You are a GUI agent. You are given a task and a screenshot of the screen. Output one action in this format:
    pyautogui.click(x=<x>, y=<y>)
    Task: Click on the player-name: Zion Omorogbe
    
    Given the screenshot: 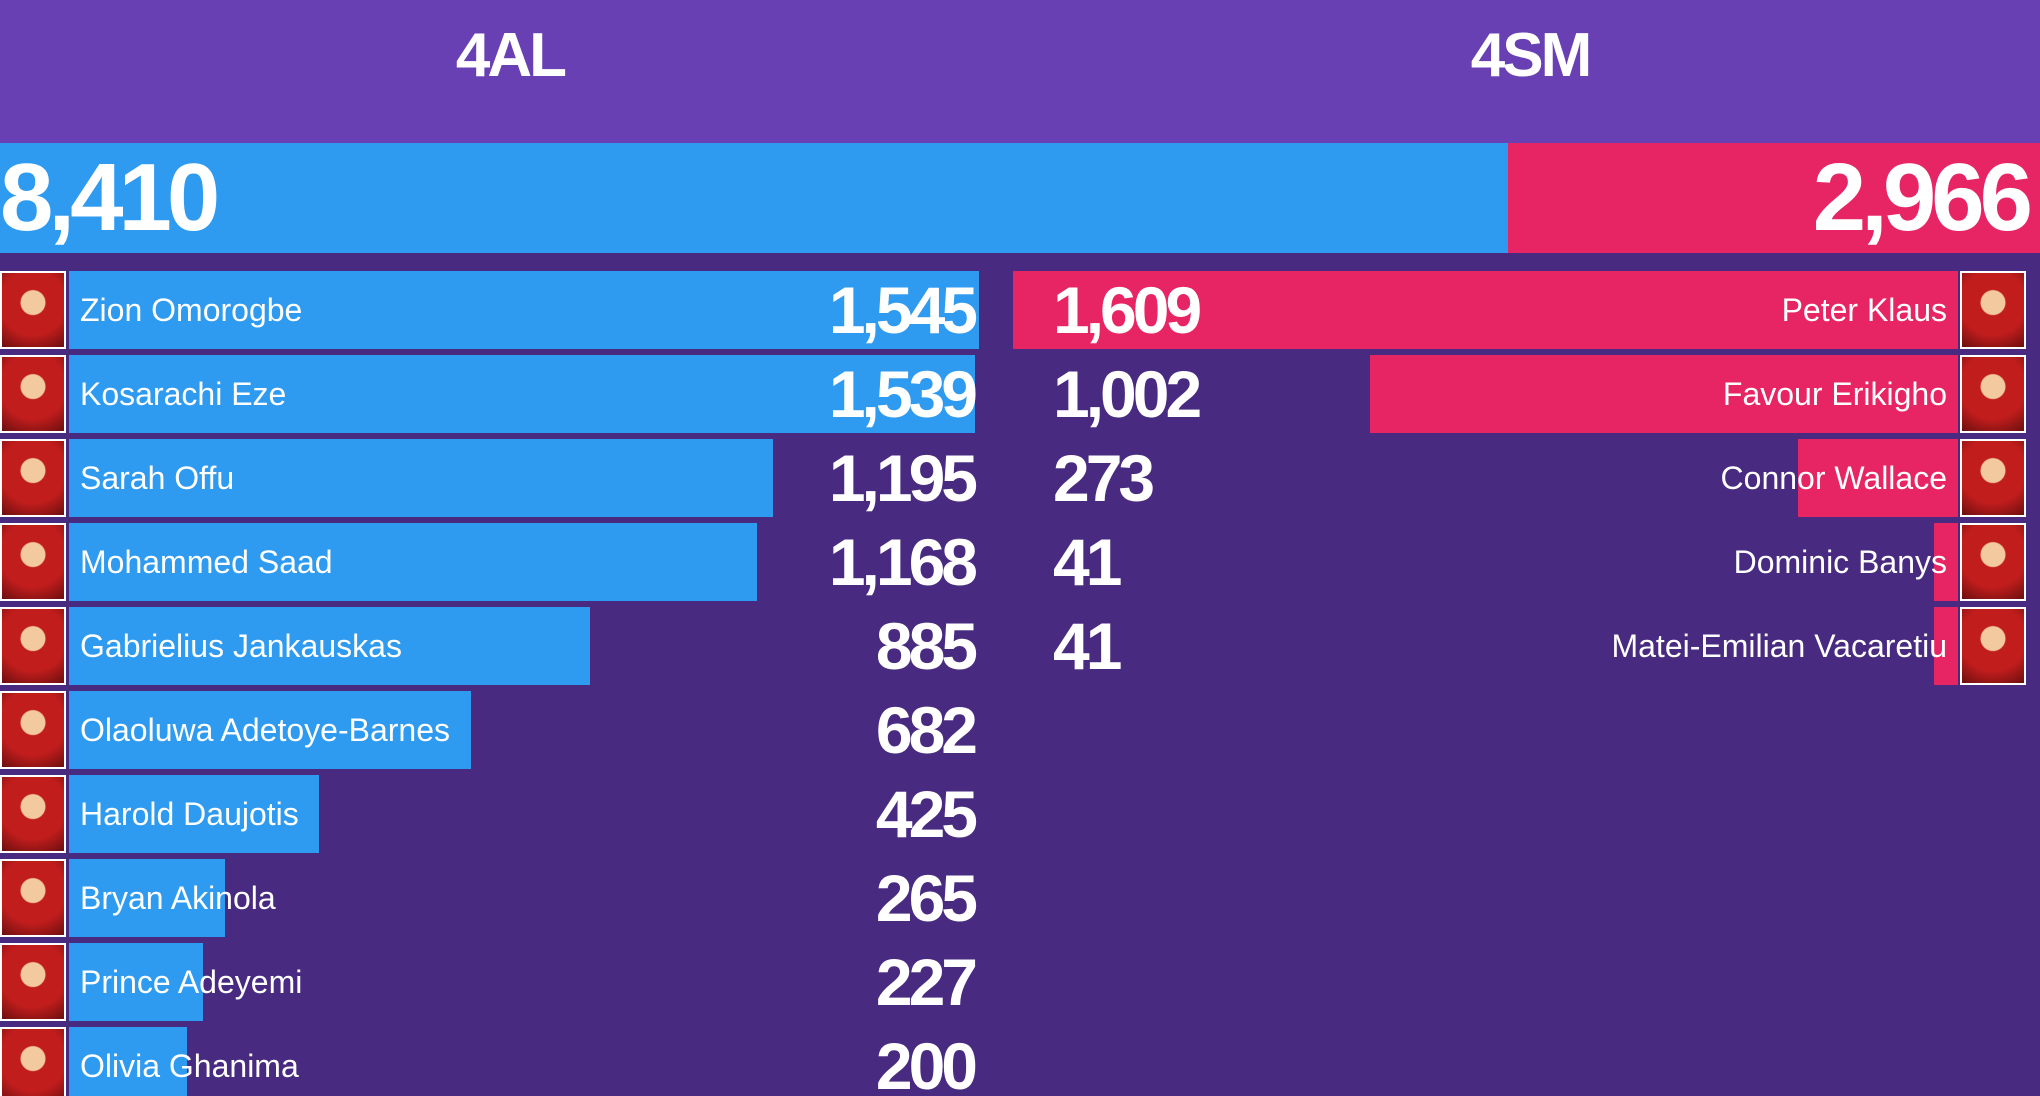 What is the action you would take?
    pyautogui.click(x=191, y=310)
    